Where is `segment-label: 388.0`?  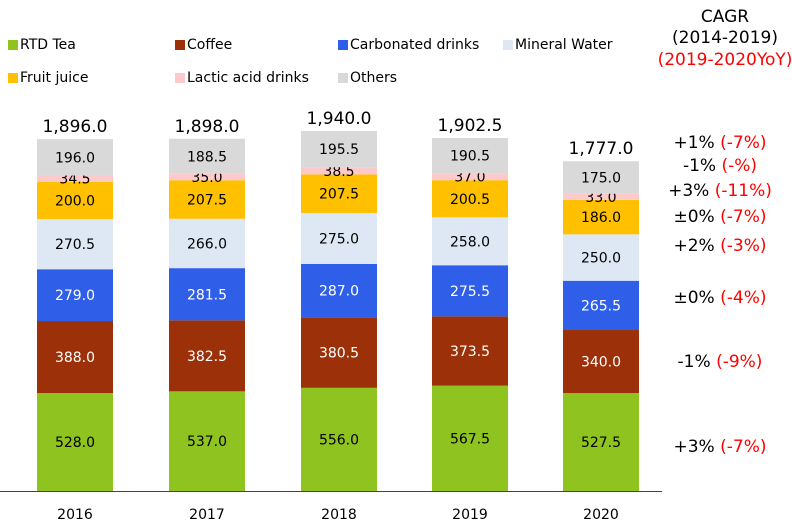
segment-label: 388.0 is located at coordinates (75, 358).